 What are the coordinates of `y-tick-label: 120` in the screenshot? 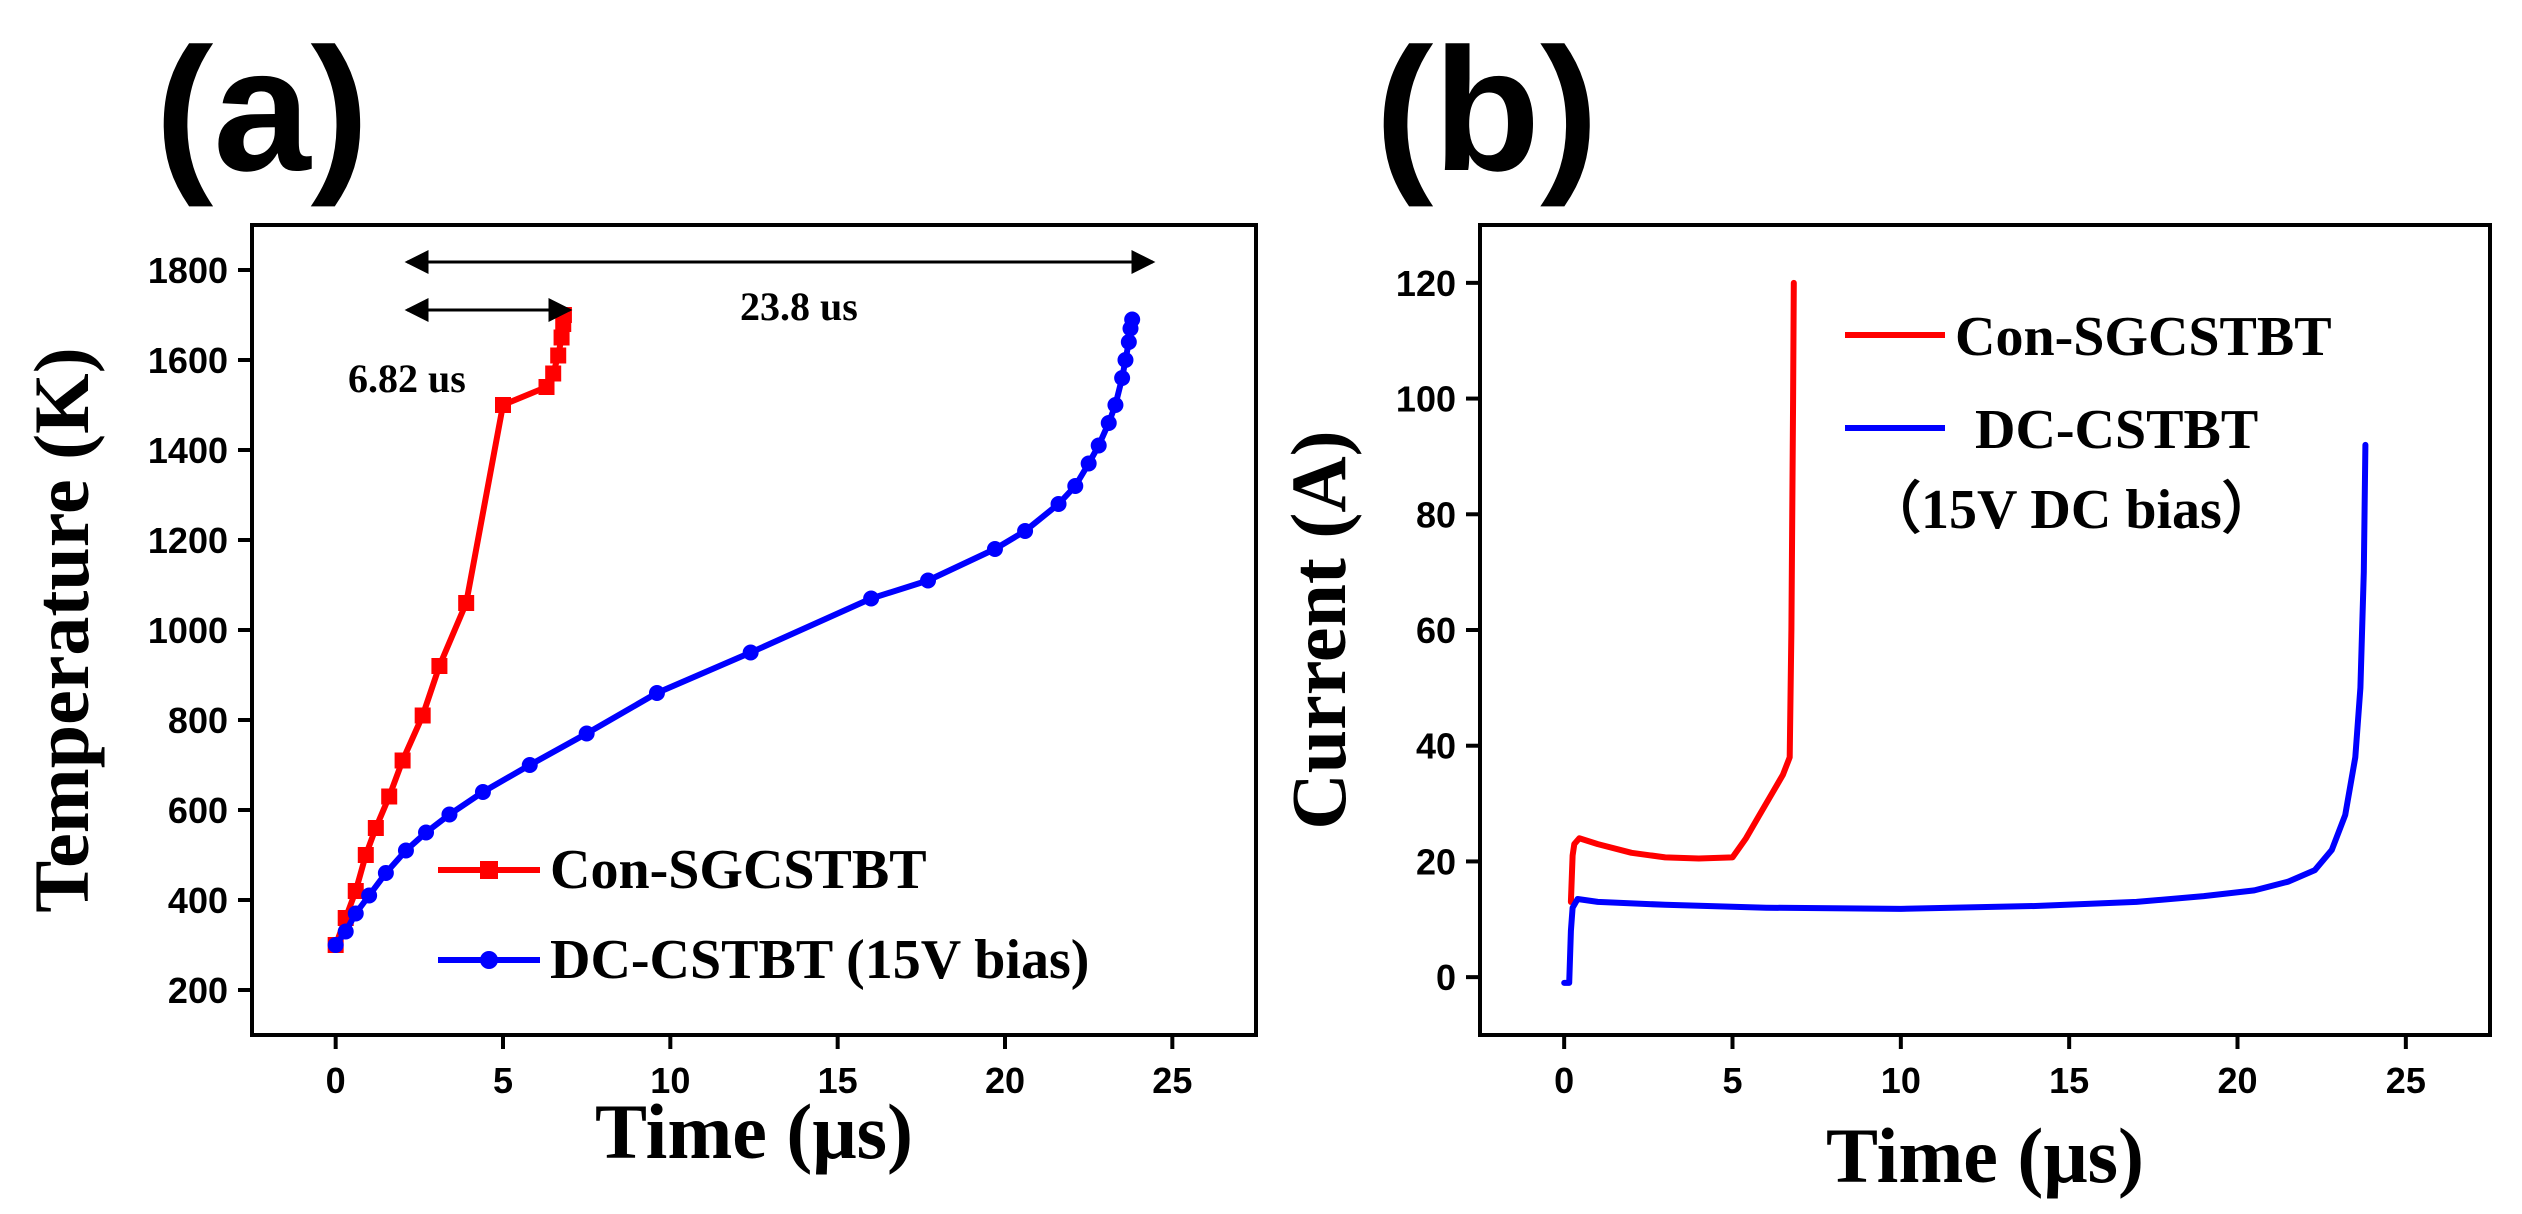 It's located at (1426, 283).